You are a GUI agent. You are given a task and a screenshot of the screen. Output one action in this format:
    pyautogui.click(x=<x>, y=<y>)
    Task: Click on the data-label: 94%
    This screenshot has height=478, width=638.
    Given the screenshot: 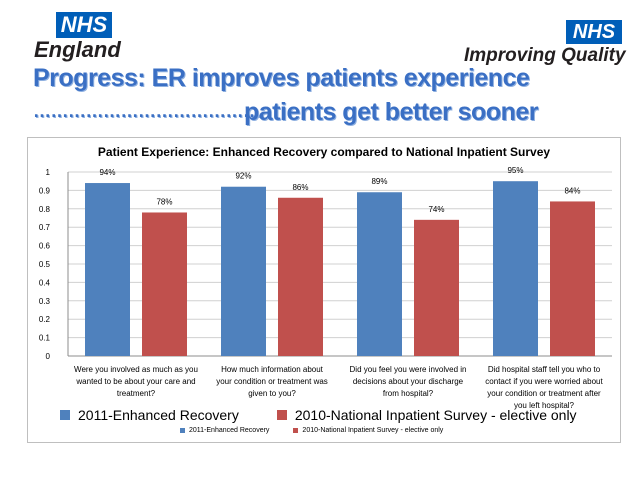 What is the action you would take?
    pyautogui.click(x=107, y=172)
    